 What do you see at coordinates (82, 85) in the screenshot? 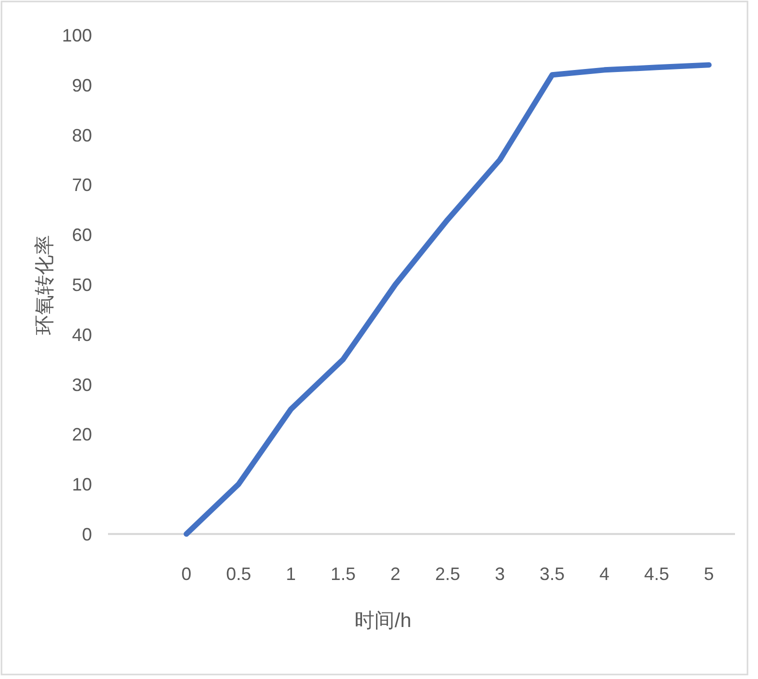
I see `y-tick-label: 90` at bounding box center [82, 85].